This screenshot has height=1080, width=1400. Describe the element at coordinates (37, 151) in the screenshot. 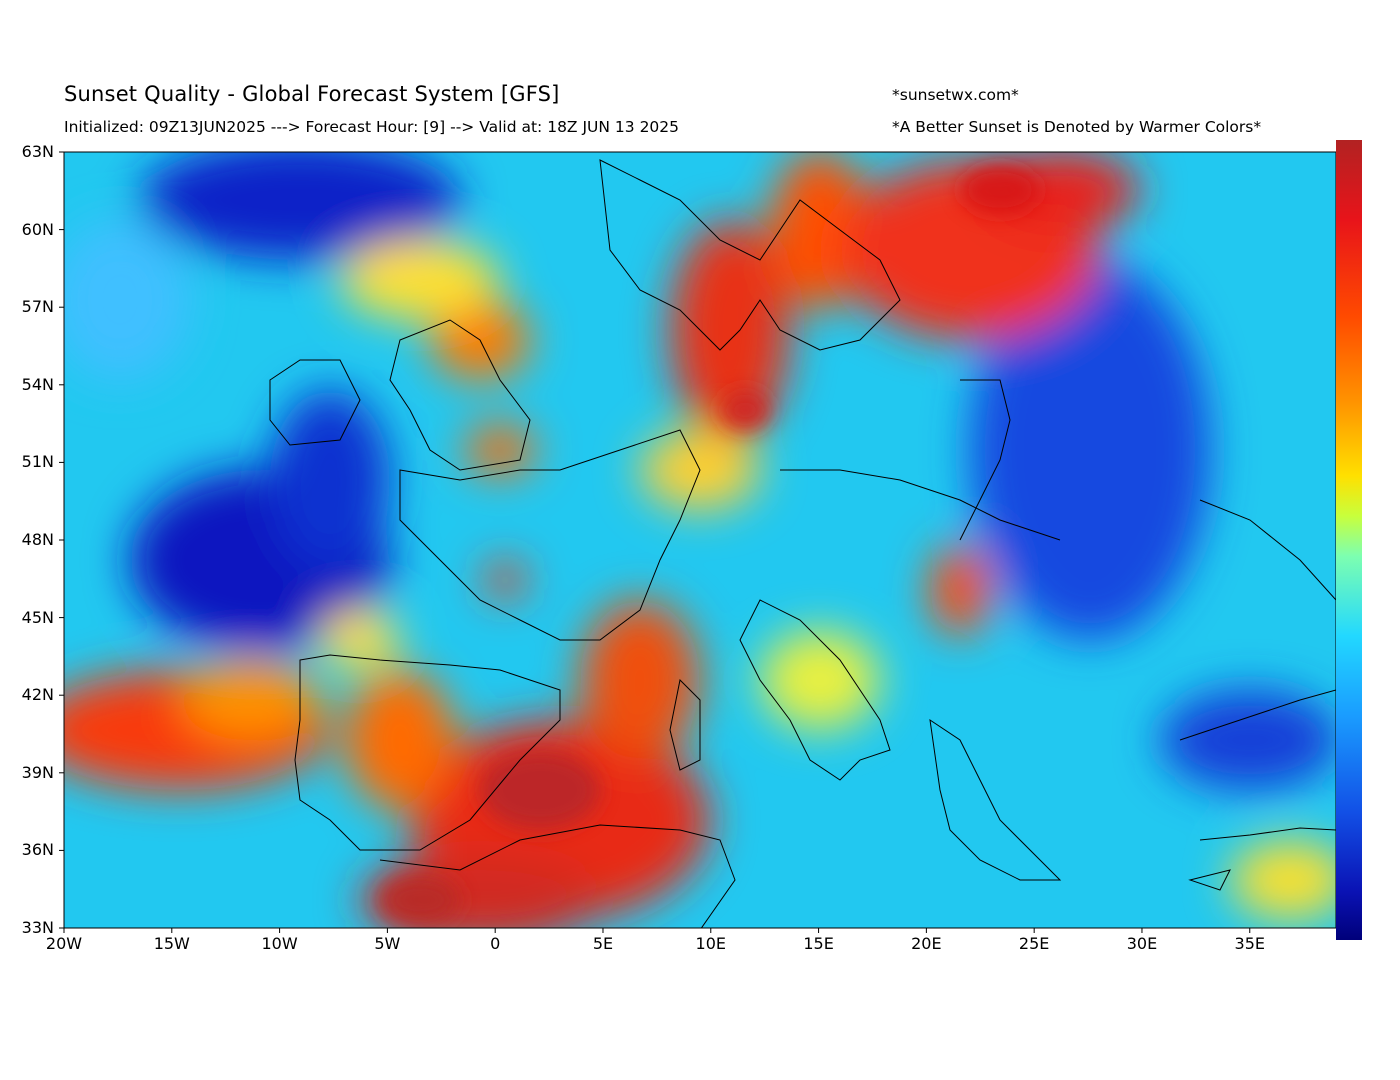

I see `lat-tick-label: 63N` at that location.